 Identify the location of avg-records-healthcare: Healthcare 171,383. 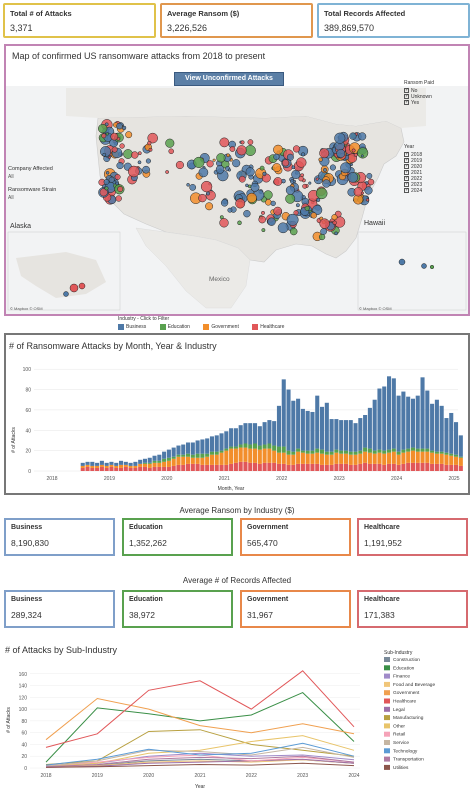
(412, 609).